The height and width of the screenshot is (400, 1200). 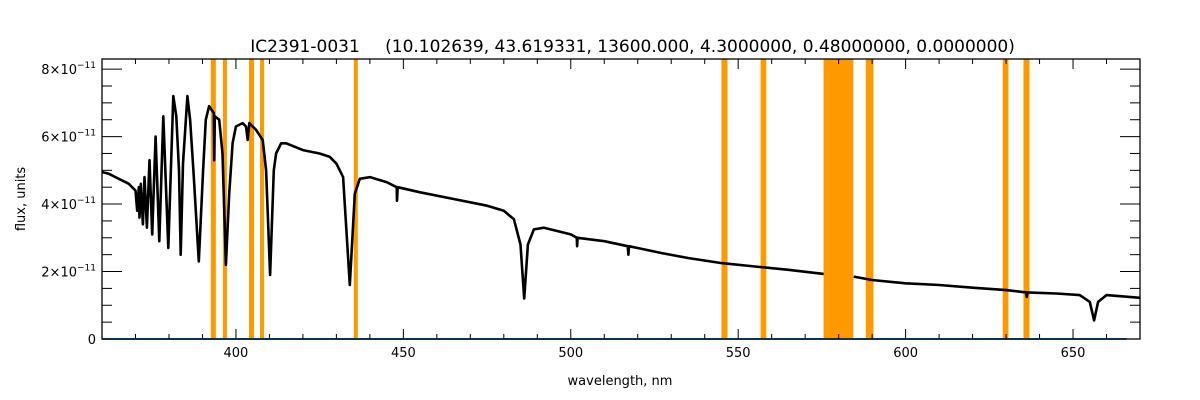 What do you see at coordinates (68, 272) in the screenshot?
I see `y-tick-label: 2×10⁻¹¹` at bounding box center [68, 272].